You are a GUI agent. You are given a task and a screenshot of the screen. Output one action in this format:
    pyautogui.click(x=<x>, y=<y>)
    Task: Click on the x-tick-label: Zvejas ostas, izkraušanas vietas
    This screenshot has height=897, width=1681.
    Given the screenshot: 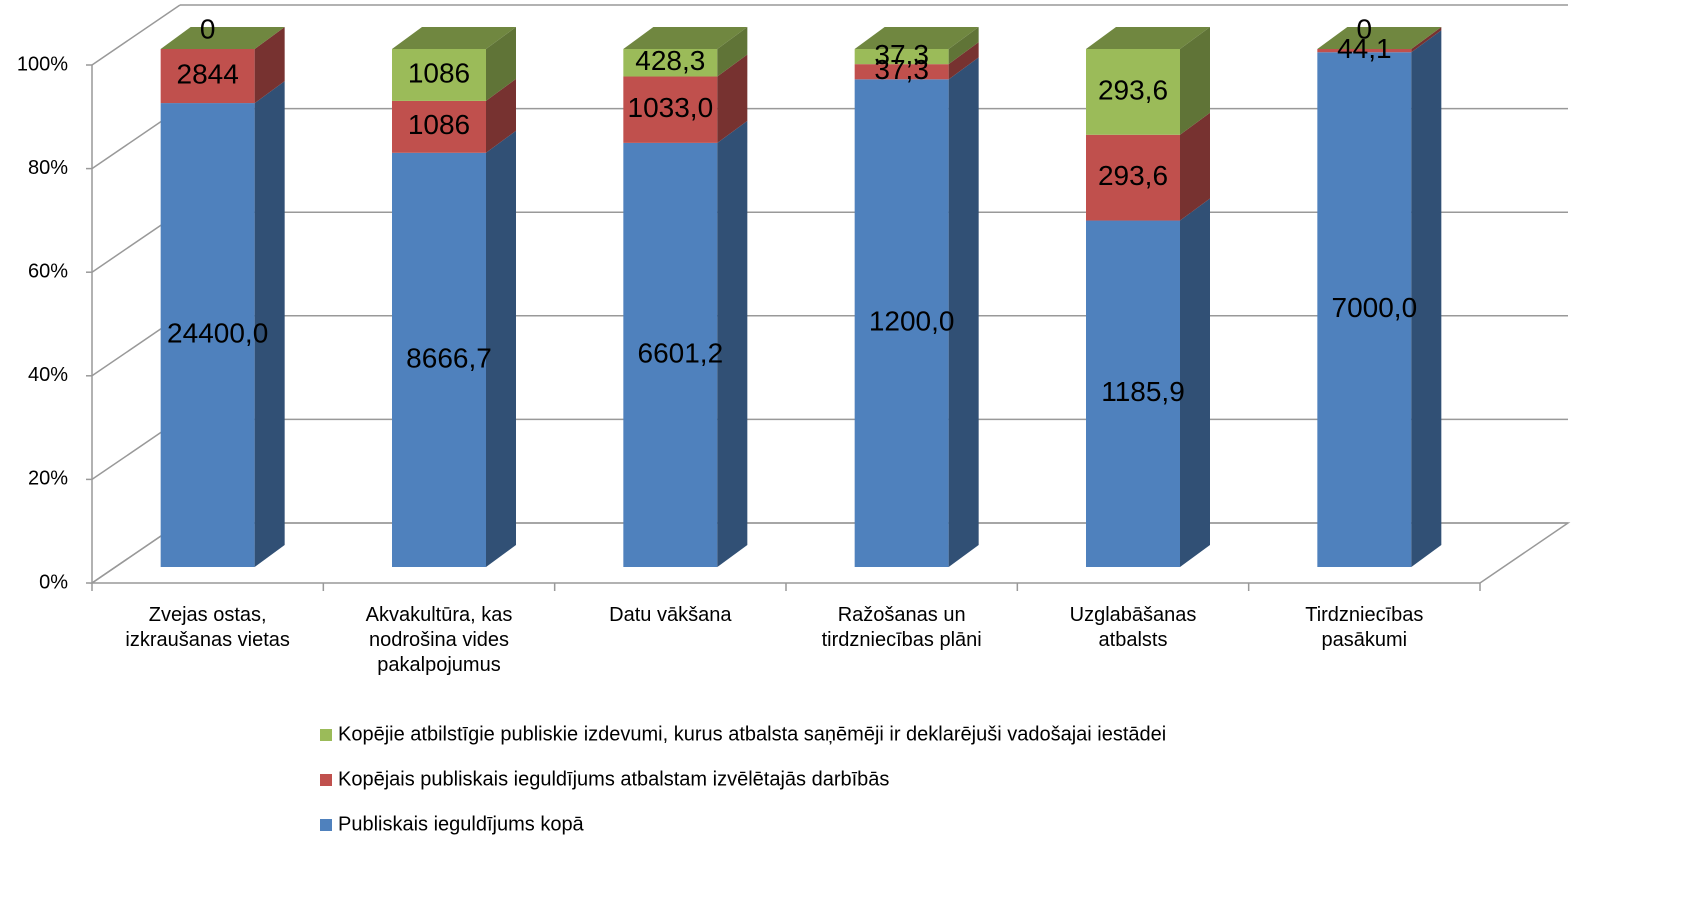 What is the action you would take?
    pyautogui.click(x=207, y=627)
    